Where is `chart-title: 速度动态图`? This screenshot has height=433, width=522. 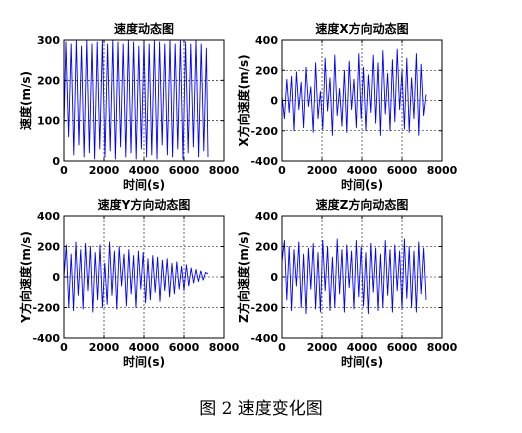 chart-title: 速度动态图 is located at coordinates (144, 28).